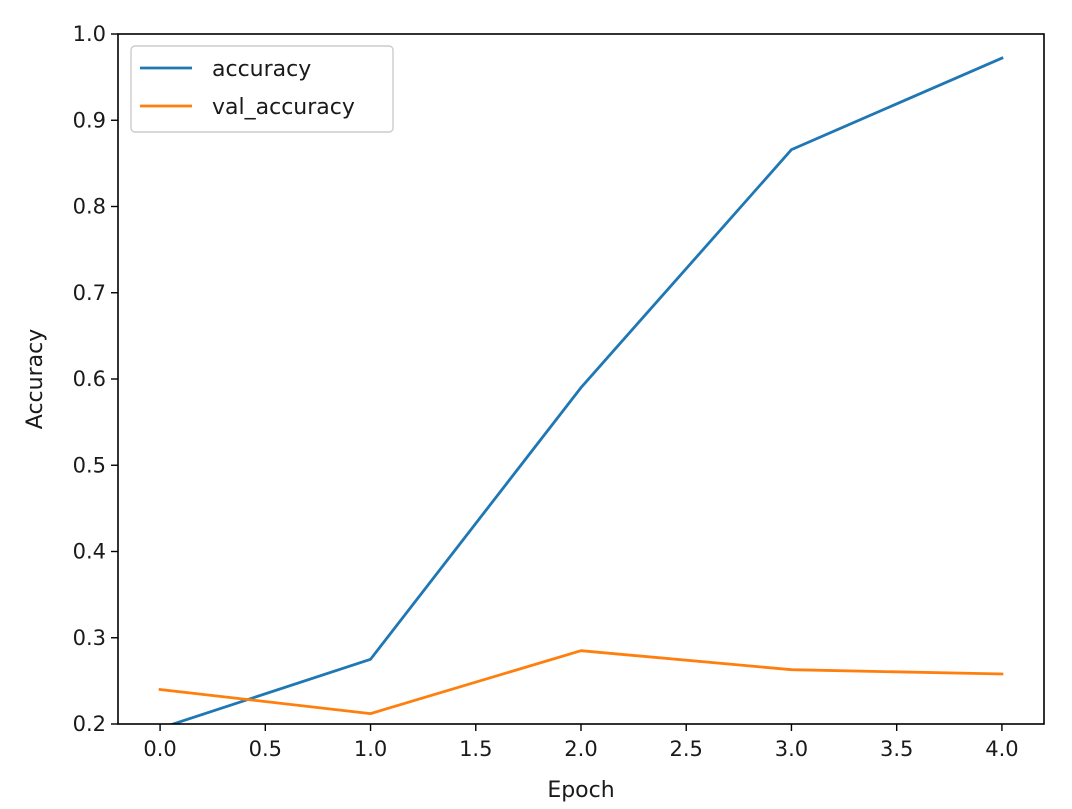 The image size is (1072, 809). Describe the element at coordinates (35, 379) in the screenshot. I see `y-axis-title: Accuracy` at that location.